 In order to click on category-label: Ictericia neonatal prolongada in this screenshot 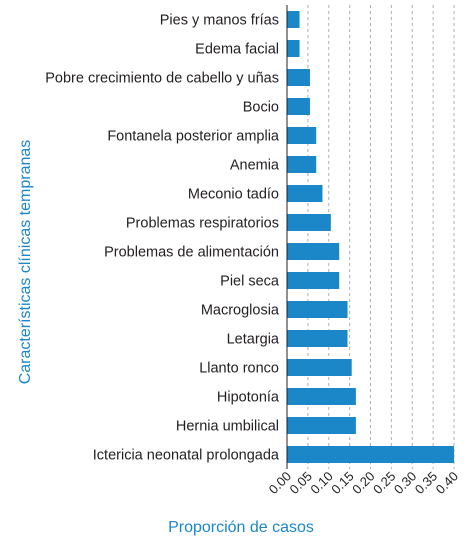, I will do `click(186, 456)`.